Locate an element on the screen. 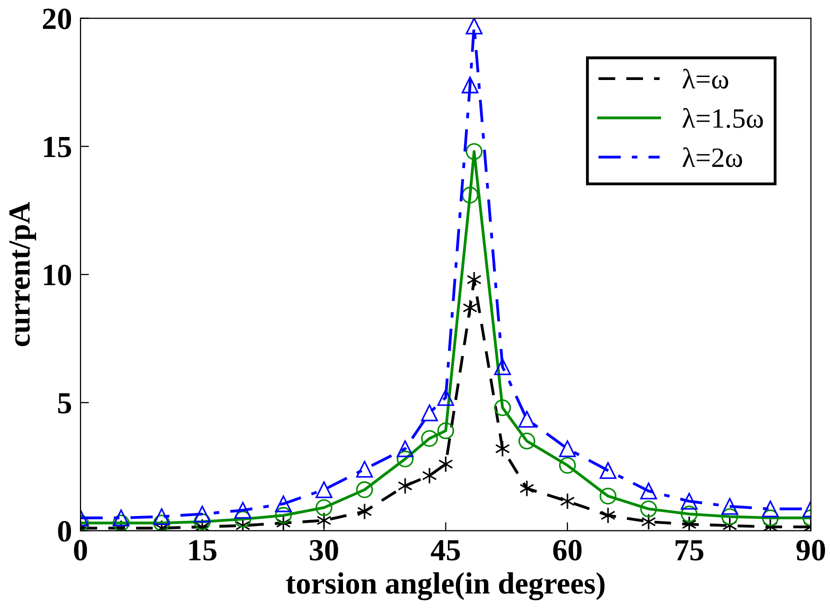 This screenshot has width=830, height=610. y-axis-title: current/pA is located at coordinates (22, 274).